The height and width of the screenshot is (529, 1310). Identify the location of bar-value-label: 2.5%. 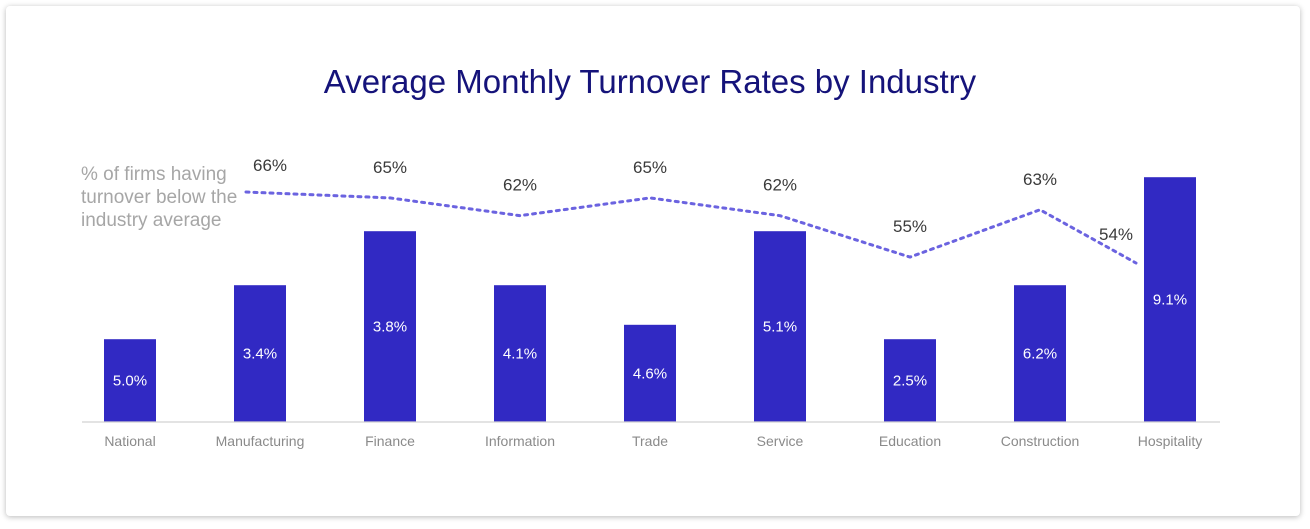
(910, 381).